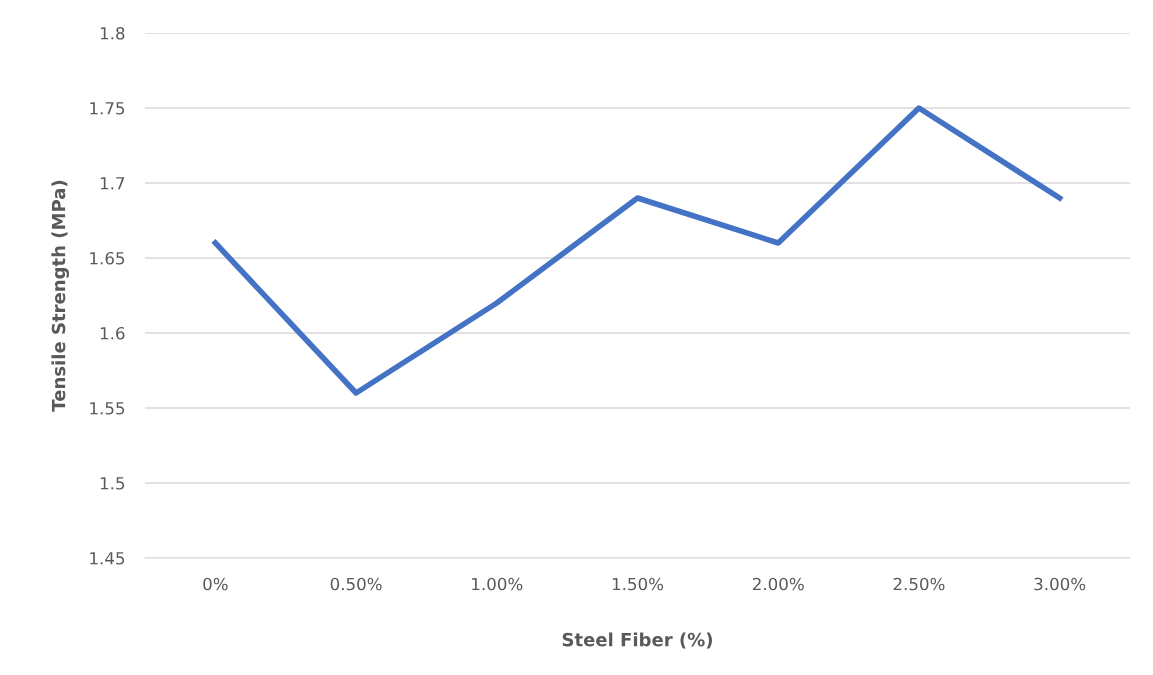 The height and width of the screenshot is (675, 1153). I want to click on y-tick-label: 1.7, so click(112, 183).